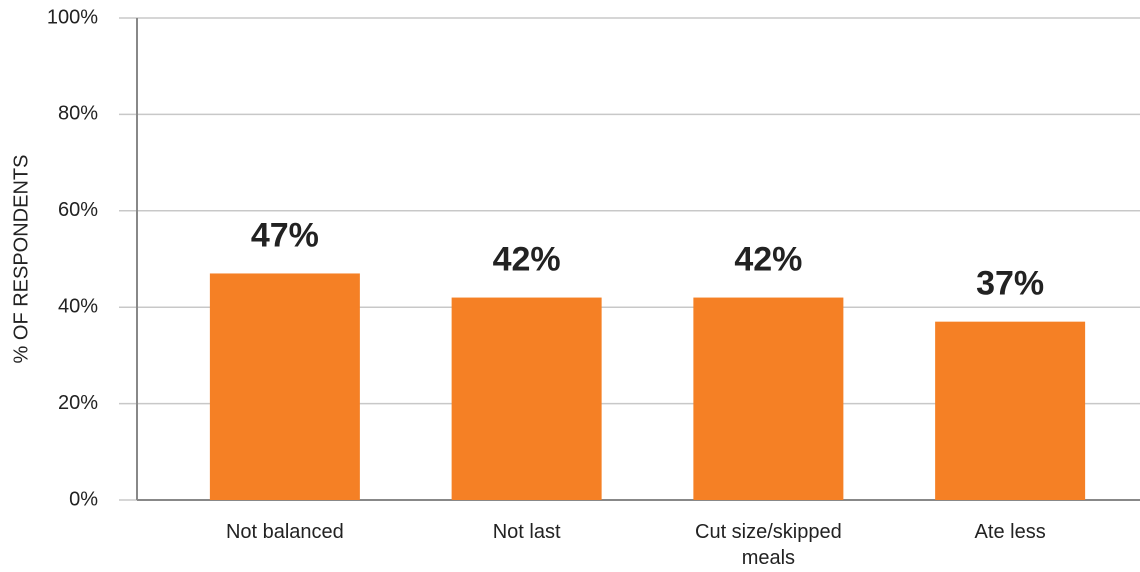 This screenshot has width=1140, height=572. I want to click on y-tick-label: 100%, so click(72, 17).